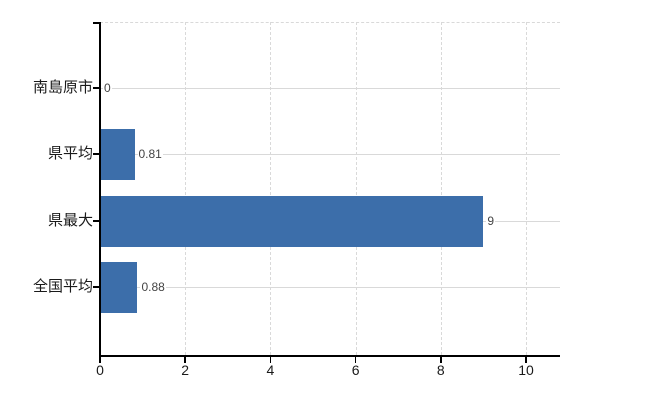 The image size is (650, 400). Describe the element at coordinates (70, 153) in the screenshot. I see `category-label: 県平均` at that location.